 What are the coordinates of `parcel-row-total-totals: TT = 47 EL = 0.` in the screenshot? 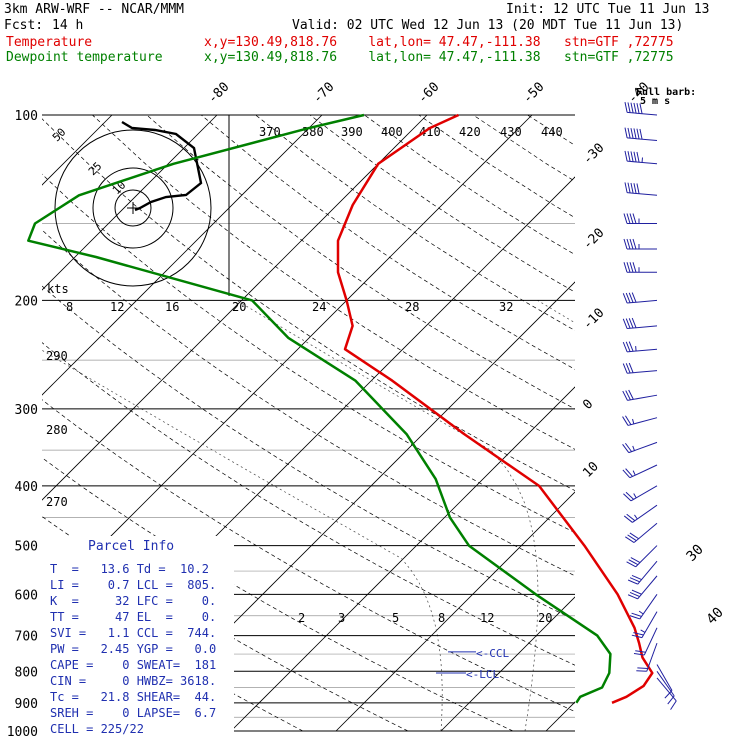 It's located at (133, 617).